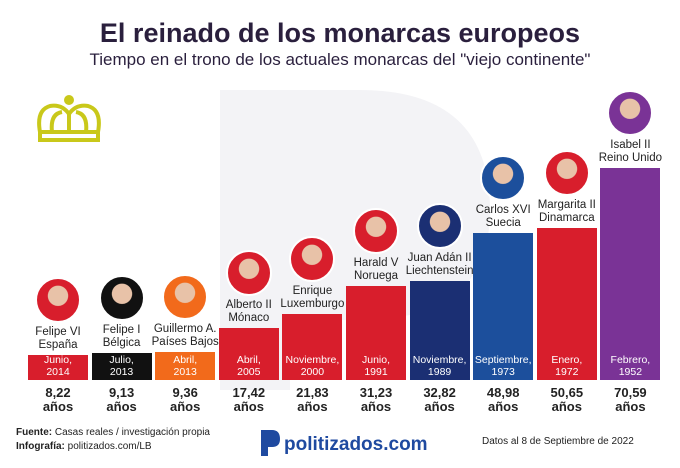 Image resolution: width=680 pixels, height=468 pixels. What do you see at coordinates (248, 366) in the screenshot?
I see `date-label: Abril, 2005` at bounding box center [248, 366].